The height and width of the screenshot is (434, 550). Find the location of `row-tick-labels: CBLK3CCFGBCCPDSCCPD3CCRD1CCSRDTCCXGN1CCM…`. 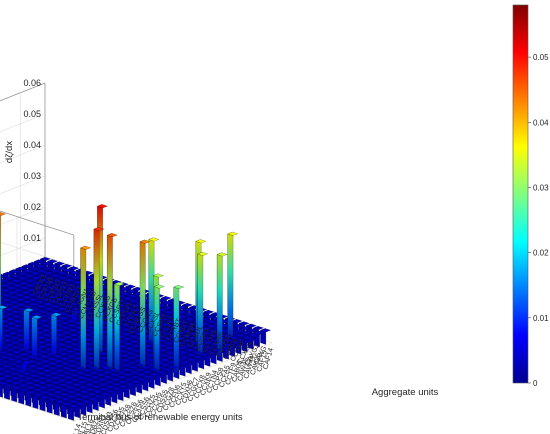

row-tick-labels: CBLK3CCFGBCCPDSCCPD3CCRD1CCSRDTCCXGN1CCM… is located at coordinates (150, 320).